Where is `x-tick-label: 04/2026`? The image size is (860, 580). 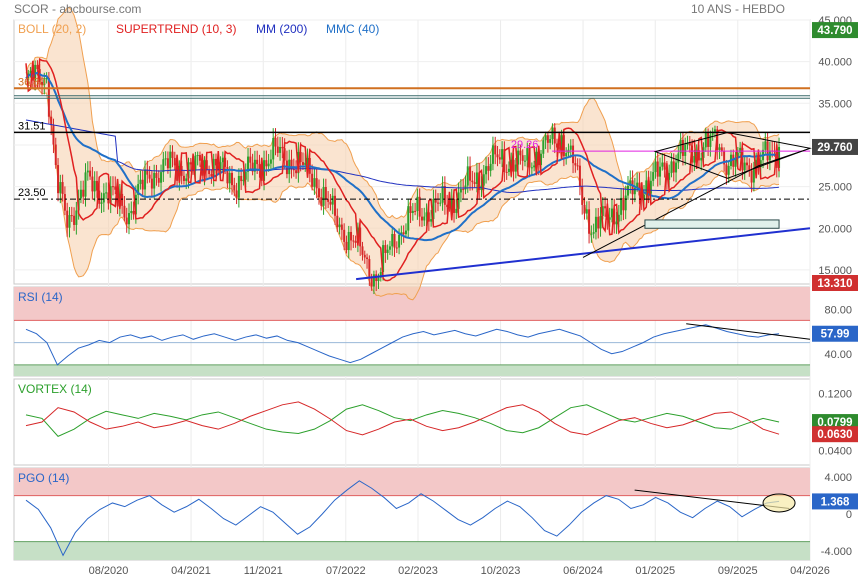 x-tick-label: 04/2026 is located at coordinates (810, 571).